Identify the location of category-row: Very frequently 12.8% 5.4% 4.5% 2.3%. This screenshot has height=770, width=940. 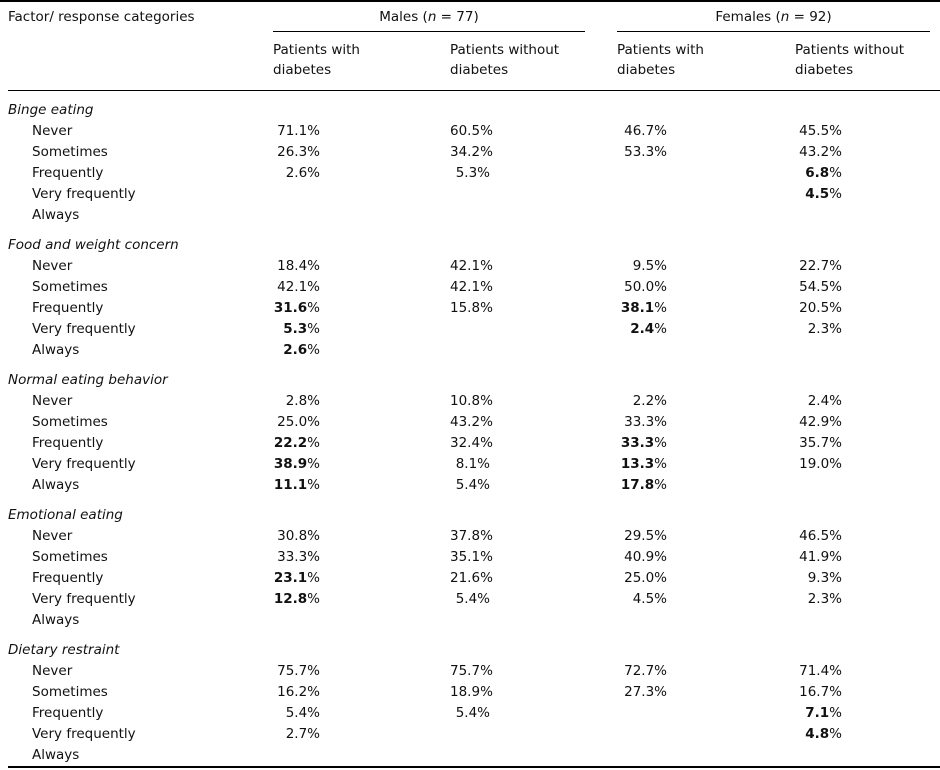
(474, 599).